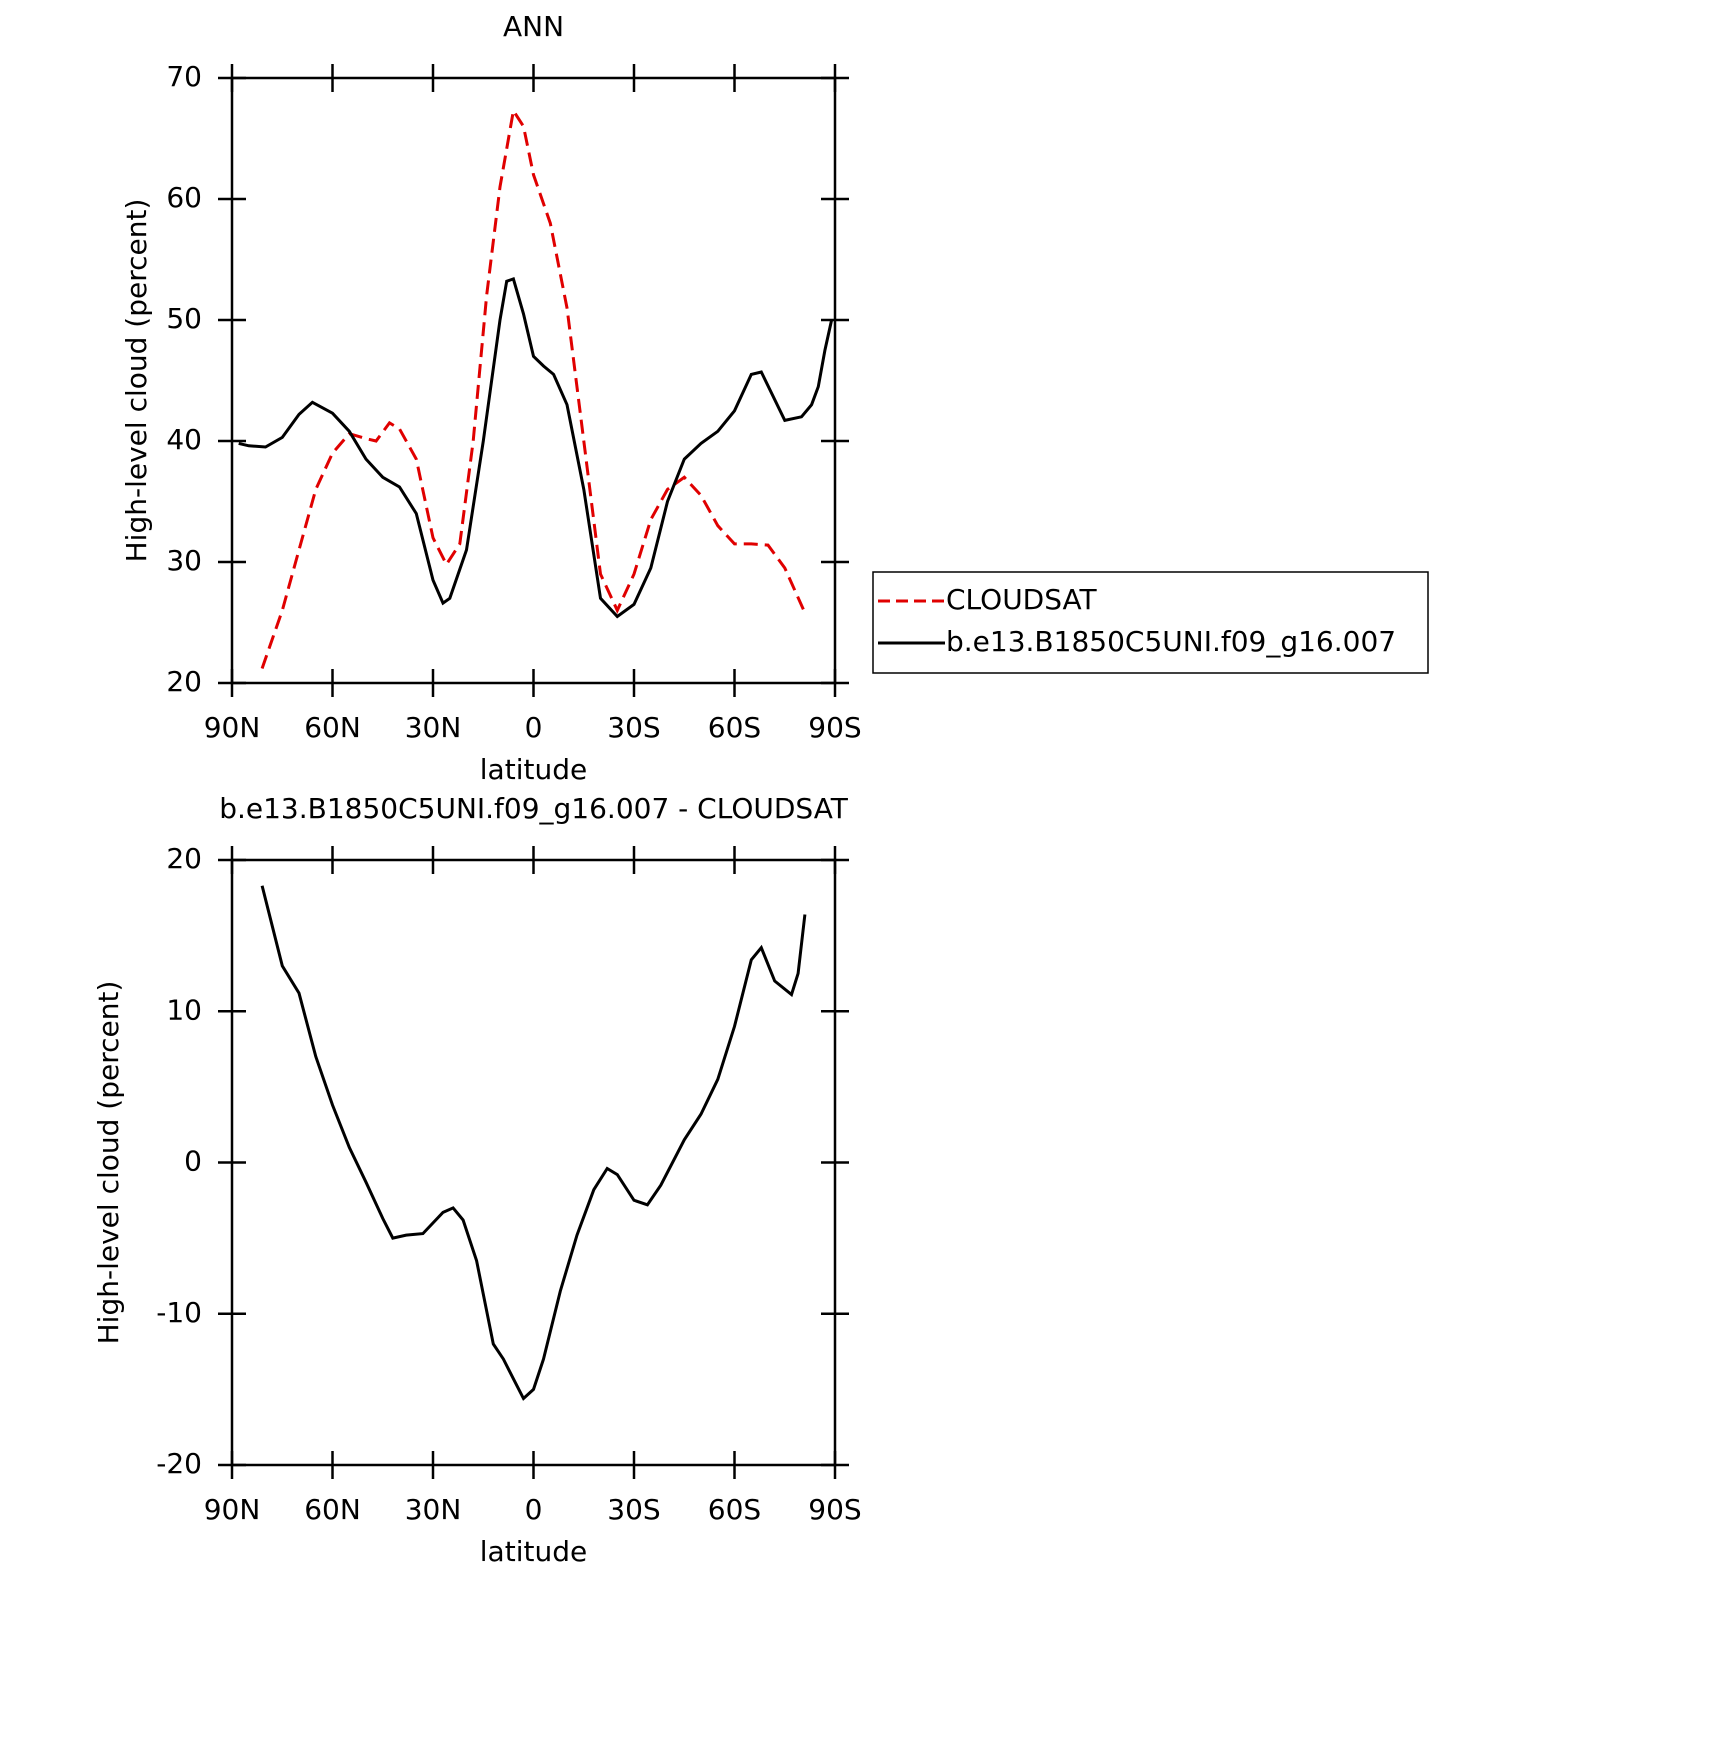 The height and width of the screenshot is (1762, 1710). Describe the element at coordinates (179, 1463) in the screenshot. I see `y-tick-label: -20` at that location.